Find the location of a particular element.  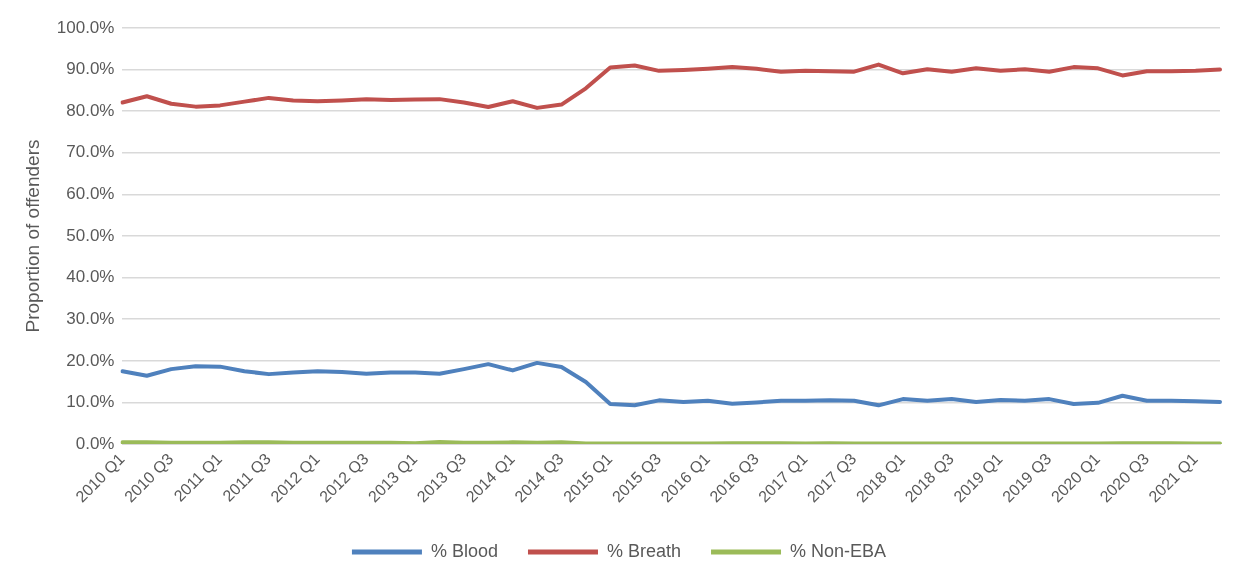

y-tick-label: 10.0% is located at coordinates (90, 402).